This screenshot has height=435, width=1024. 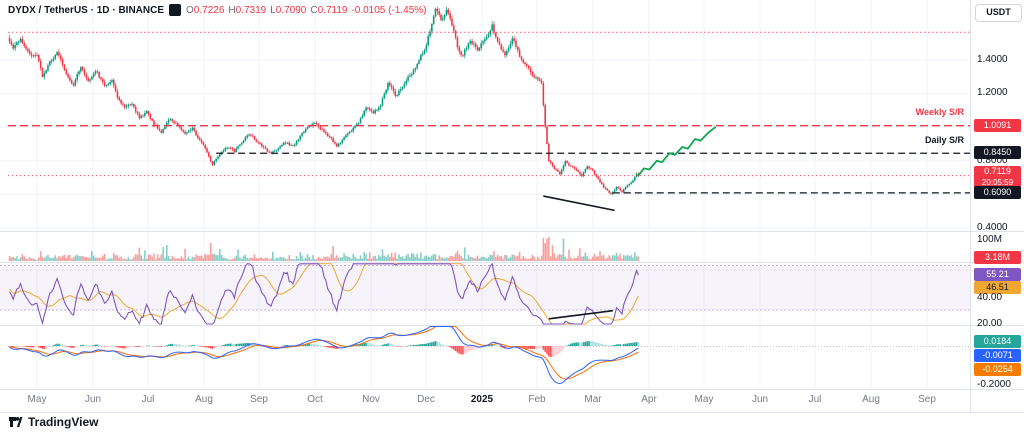 What do you see at coordinates (485, 294) in the screenshot?
I see `rsi-indicator` at bounding box center [485, 294].